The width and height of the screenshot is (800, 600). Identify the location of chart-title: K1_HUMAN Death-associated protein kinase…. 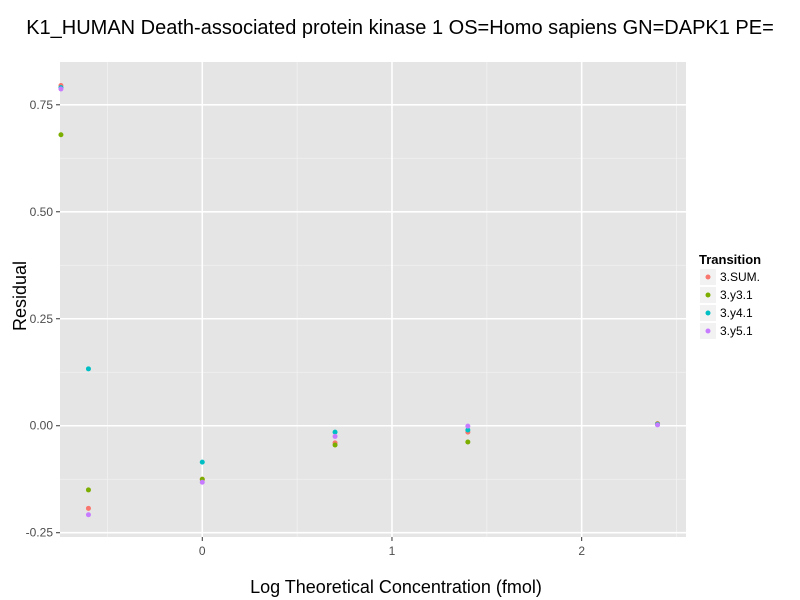
(400, 28).